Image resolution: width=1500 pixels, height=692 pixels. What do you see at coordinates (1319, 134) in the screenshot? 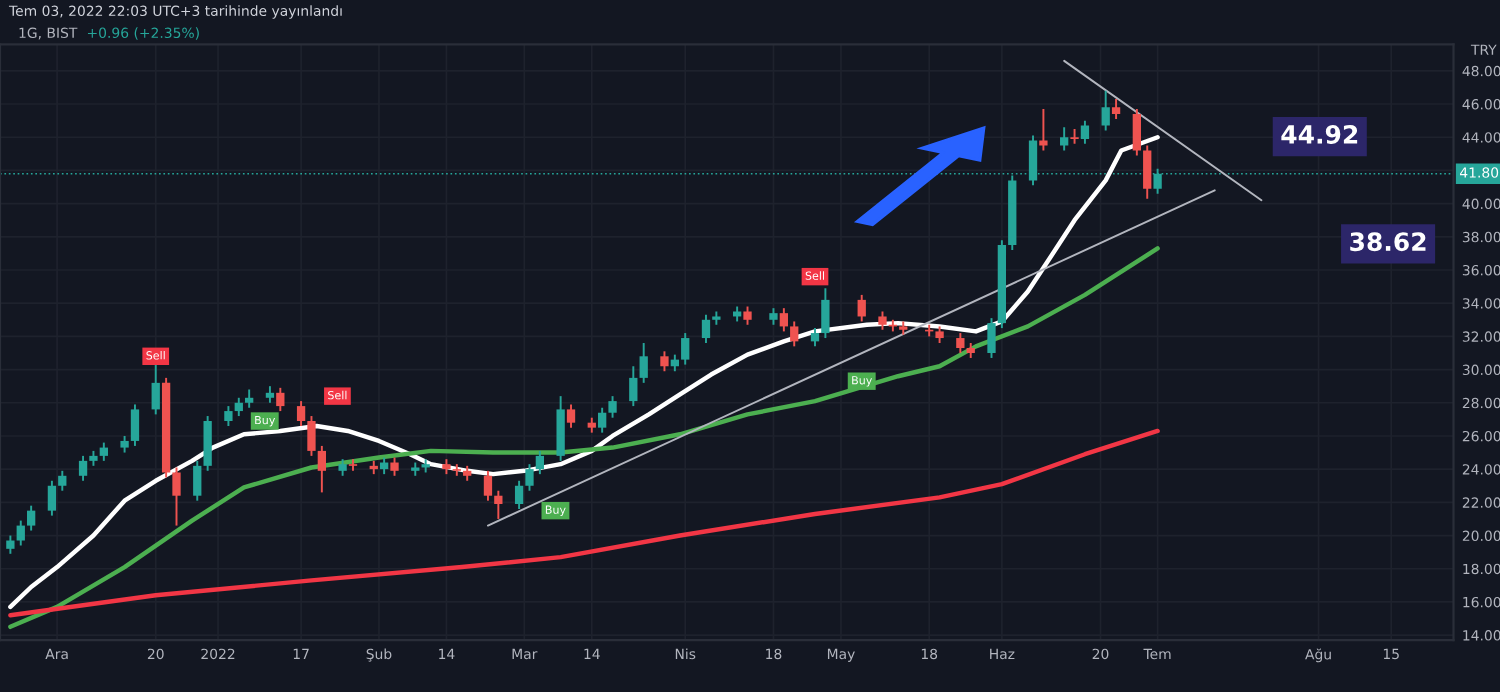
I see `annotation: 44.92` at bounding box center [1319, 134].